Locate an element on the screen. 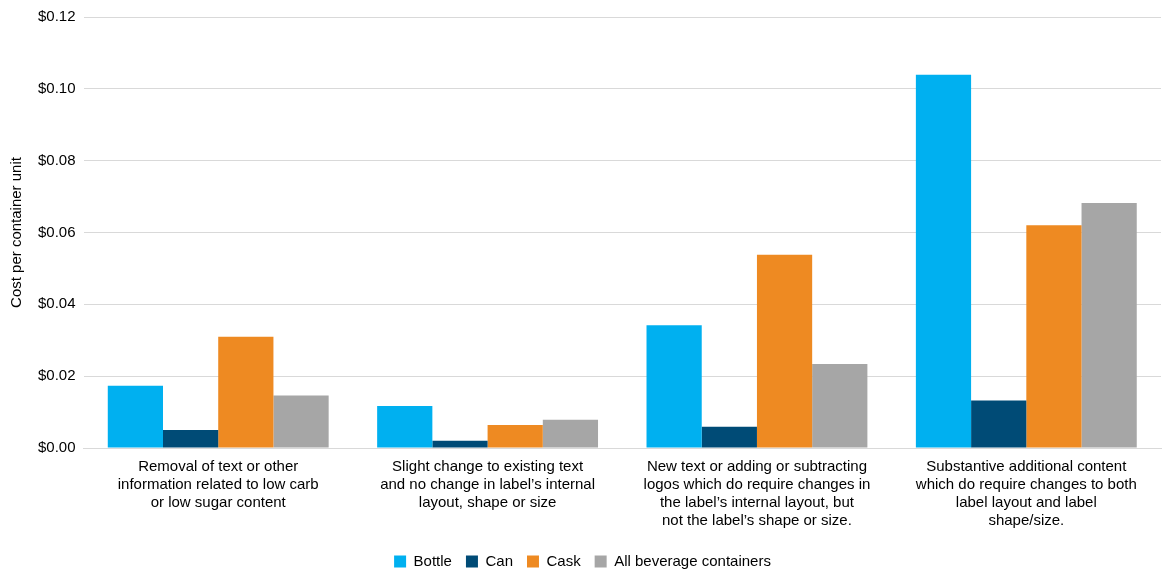 The image size is (1169, 579). legend-label: All beverage containers is located at coordinates (692, 560).